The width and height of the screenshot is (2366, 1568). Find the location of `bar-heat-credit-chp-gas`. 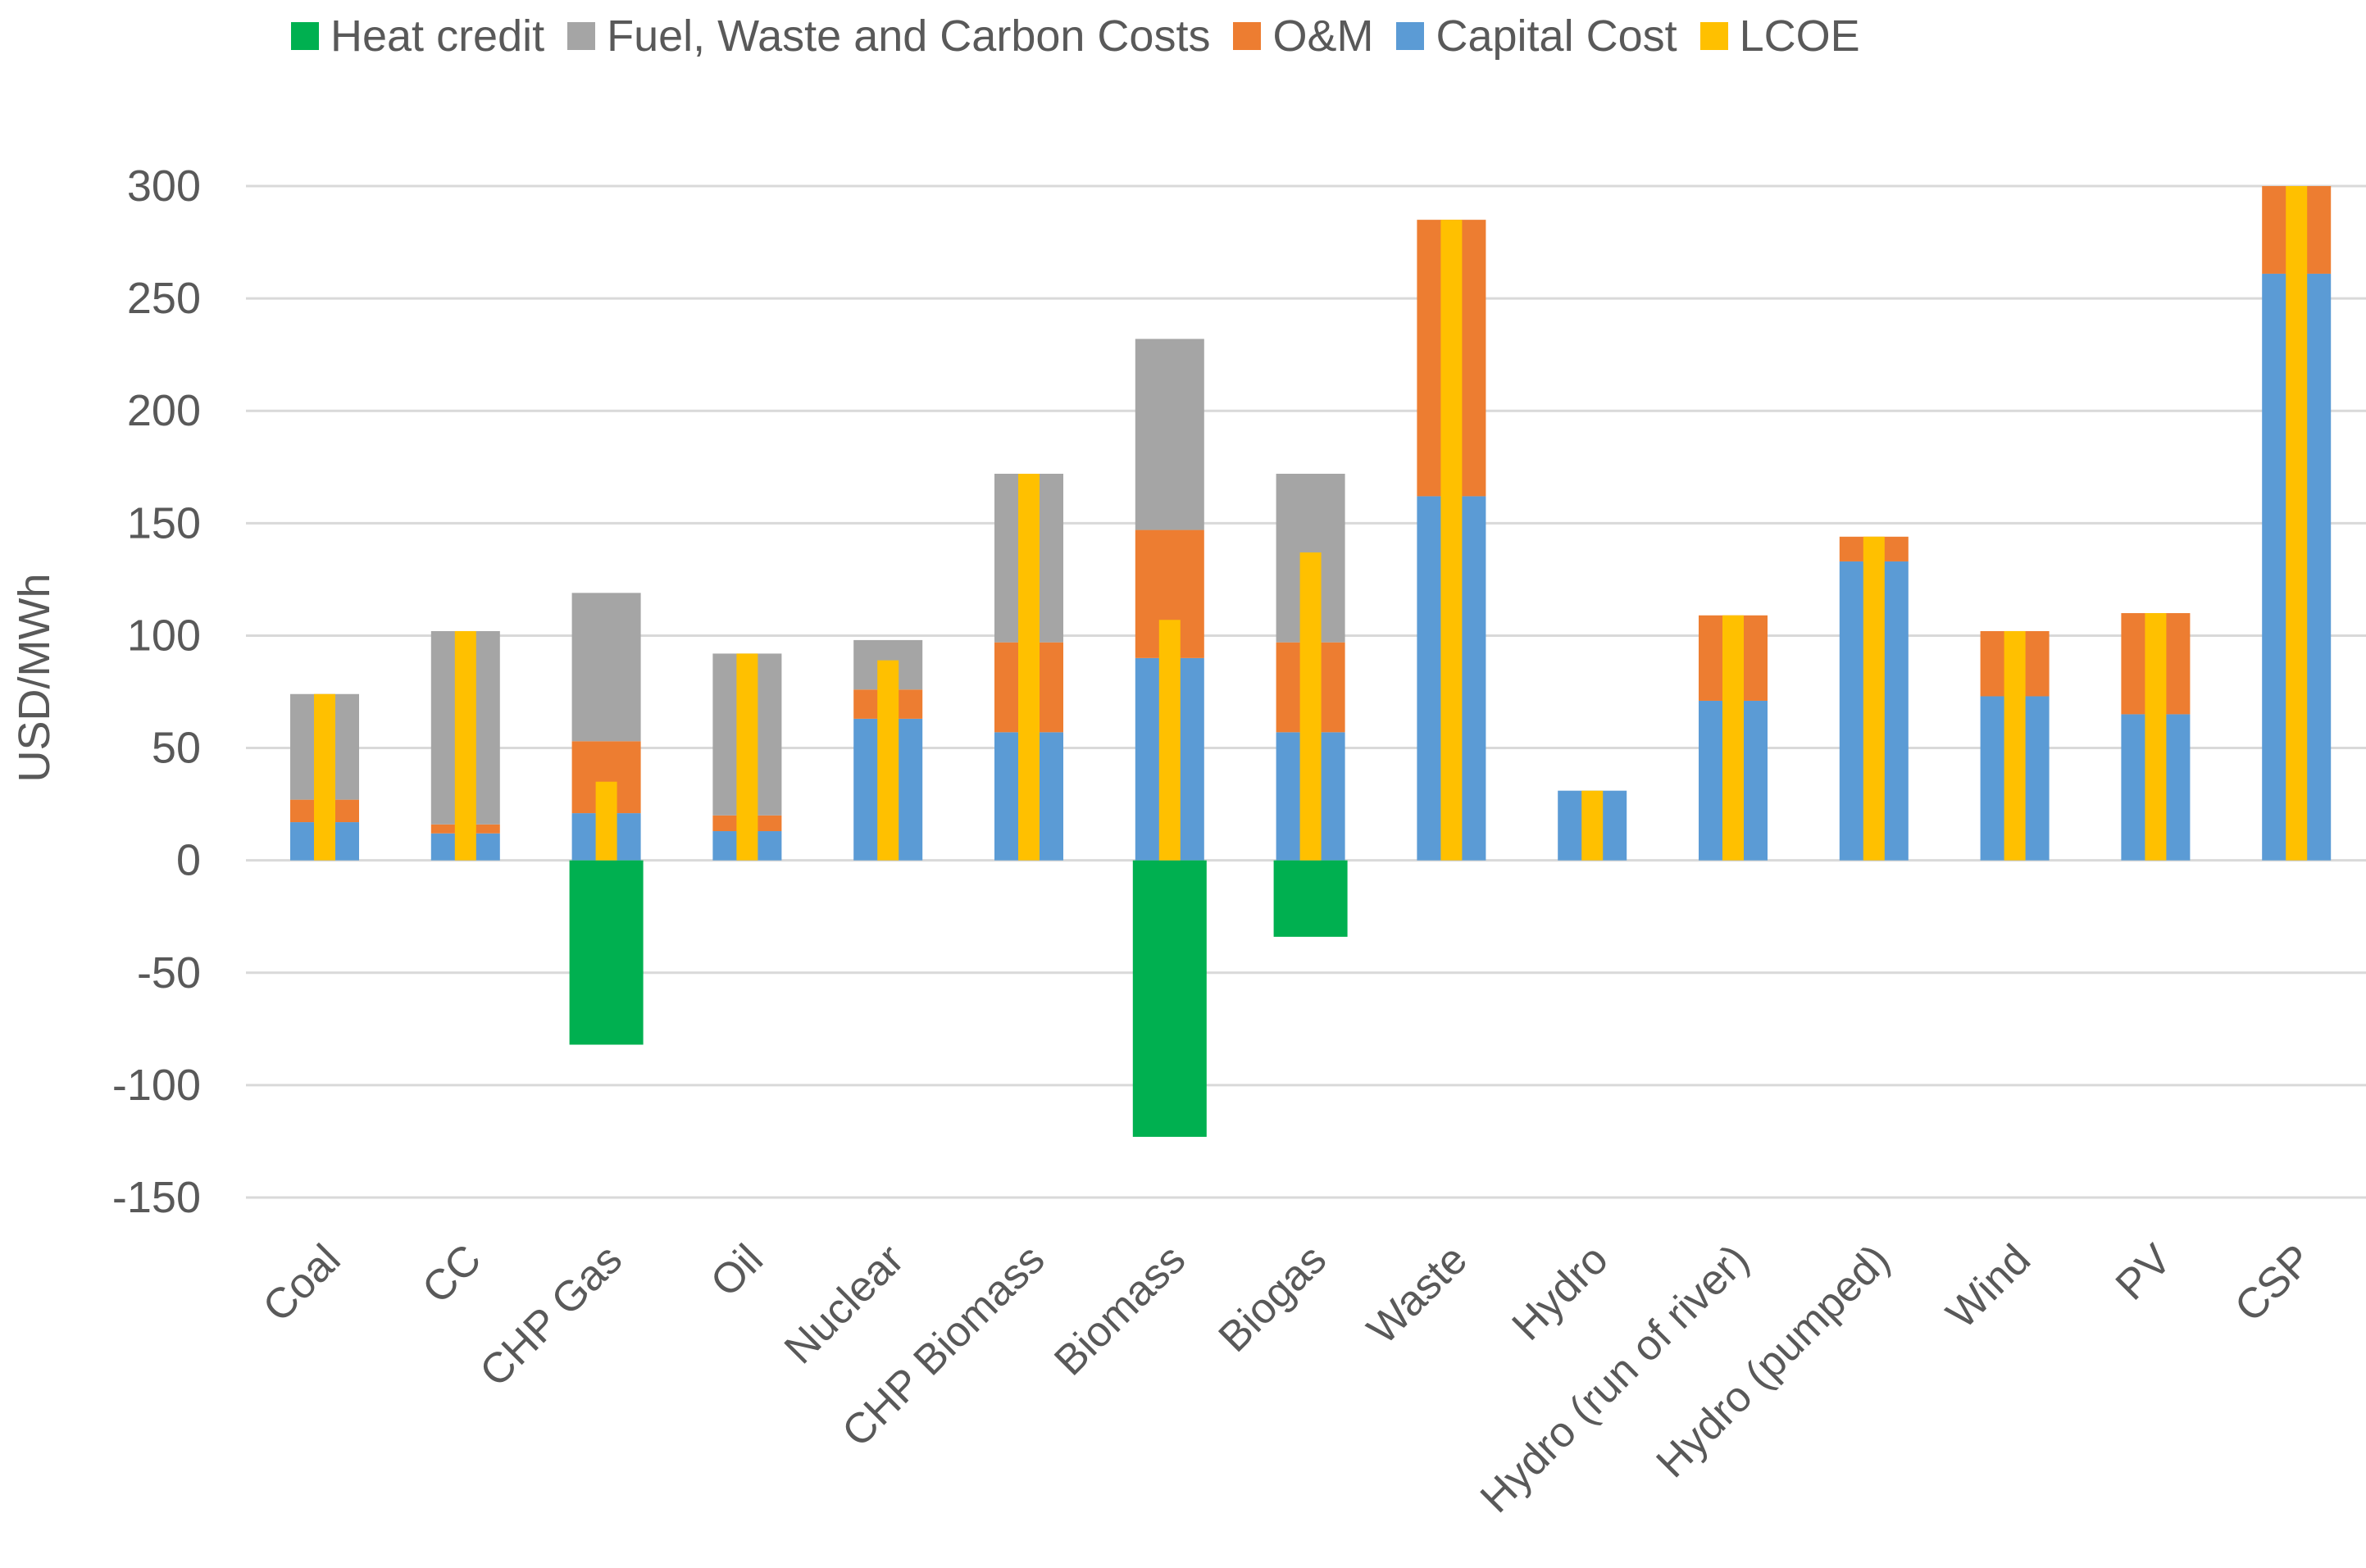

bar-heat-credit-chp-gas is located at coordinates (607, 952).